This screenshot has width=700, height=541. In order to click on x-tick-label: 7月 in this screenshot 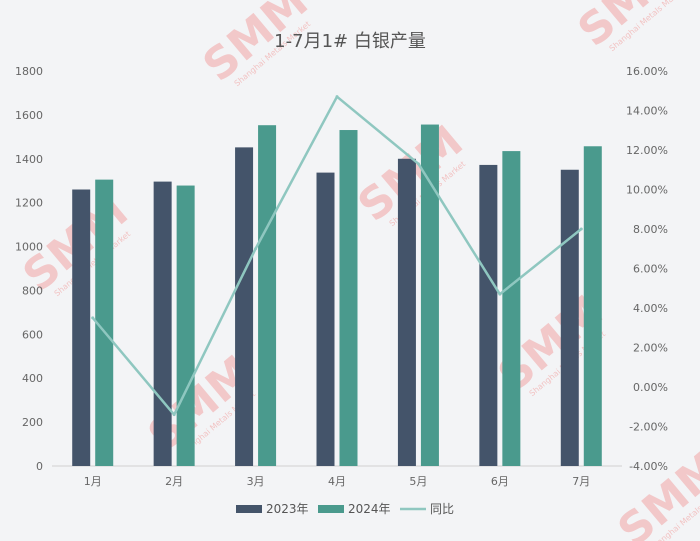, I will do `click(581, 481)`.